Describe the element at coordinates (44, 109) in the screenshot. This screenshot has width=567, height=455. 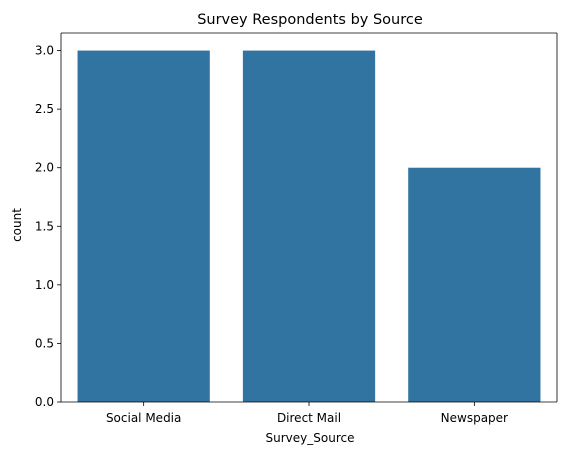
I see `y-tick-label: 2.5` at that location.